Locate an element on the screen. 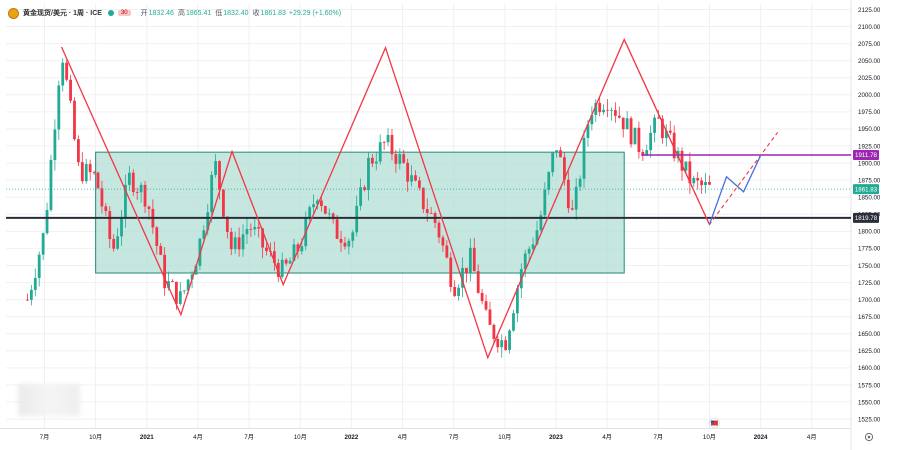  support-price-badge-bg is located at coordinates (866, 217).